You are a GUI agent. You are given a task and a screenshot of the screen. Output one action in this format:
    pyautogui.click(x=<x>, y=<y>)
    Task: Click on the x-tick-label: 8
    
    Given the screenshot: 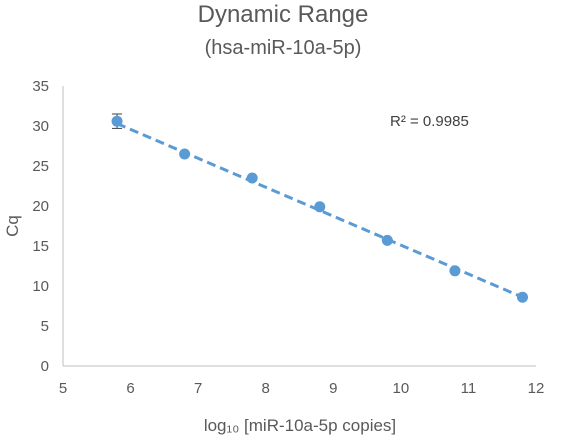 What is the action you would take?
    pyautogui.click(x=266, y=388)
    